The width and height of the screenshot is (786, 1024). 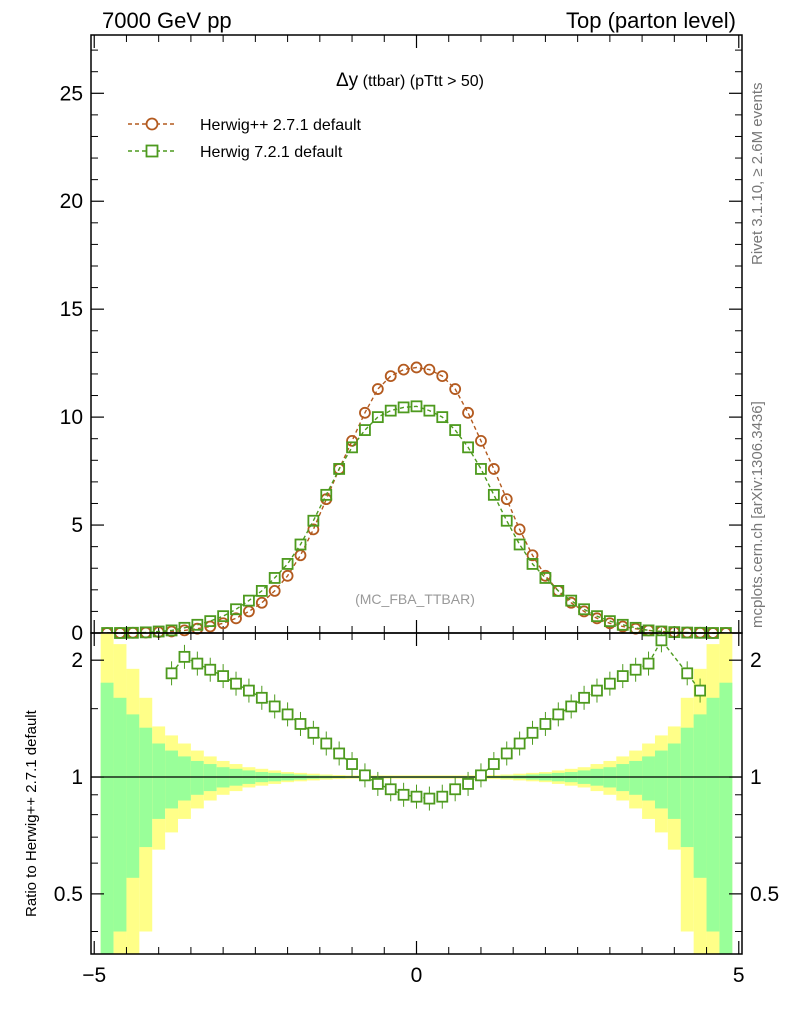 What do you see at coordinates (347, 80) in the screenshot?
I see `plot-title-symbol: Δy` at bounding box center [347, 80].